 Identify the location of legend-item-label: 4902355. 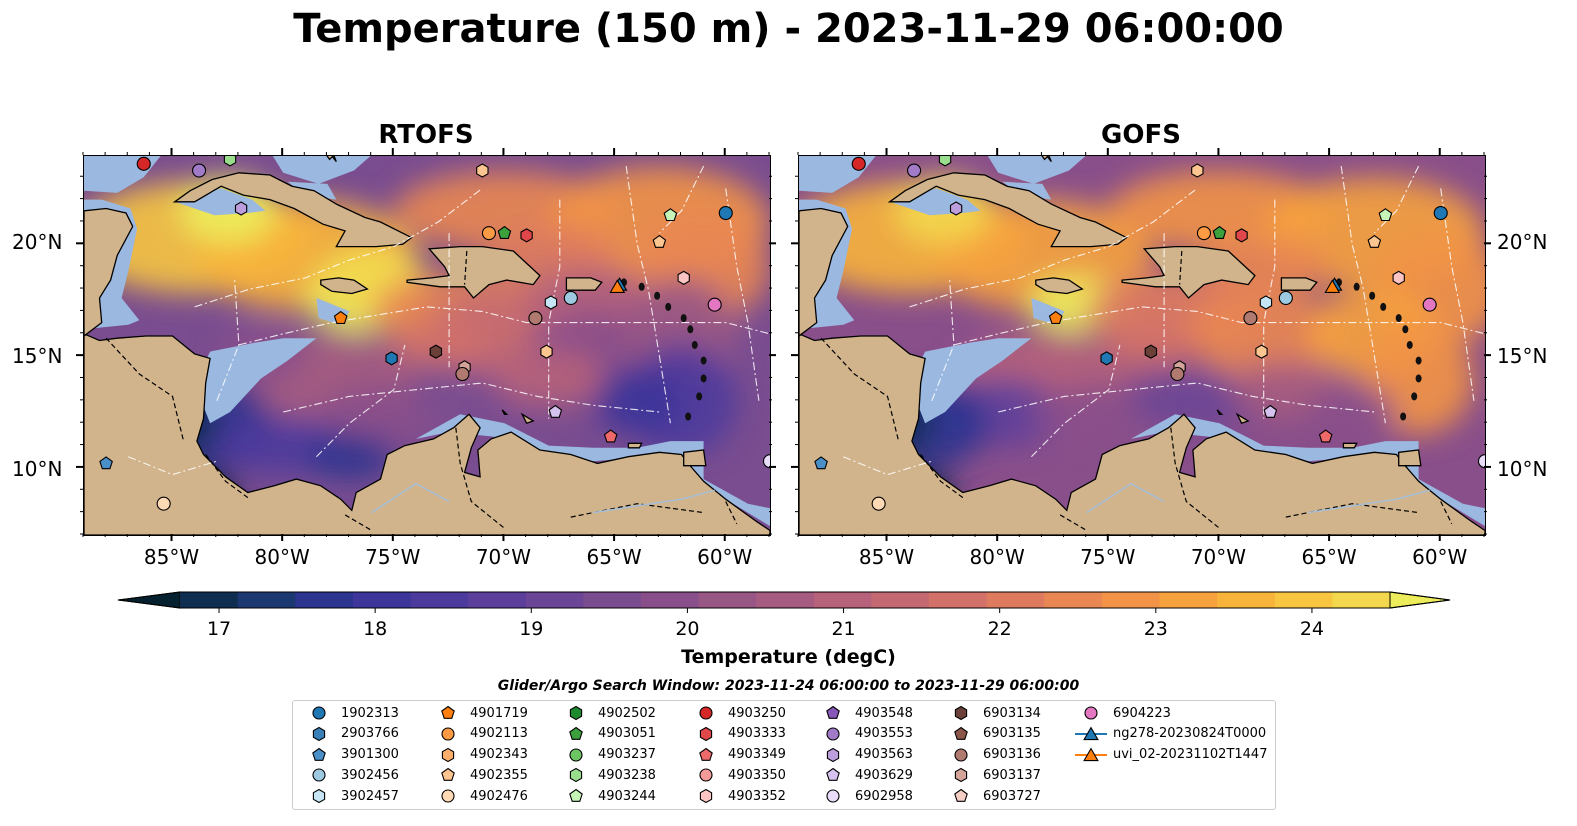
(499, 775).